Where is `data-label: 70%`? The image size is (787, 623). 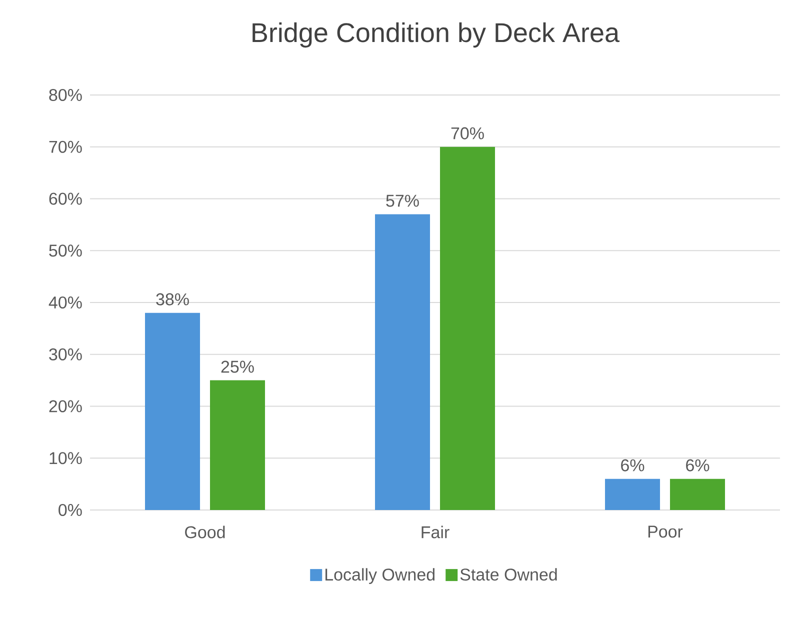
data-label: 70% is located at coordinates (467, 133).